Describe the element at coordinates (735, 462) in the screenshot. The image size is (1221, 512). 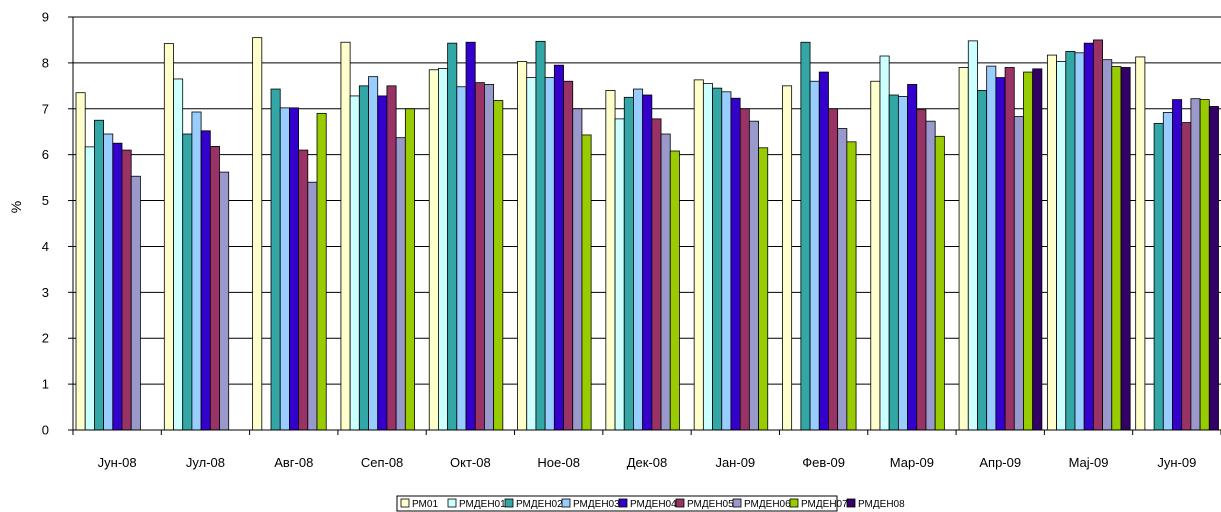
I see `x-tick-label: Јан-09` at that location.